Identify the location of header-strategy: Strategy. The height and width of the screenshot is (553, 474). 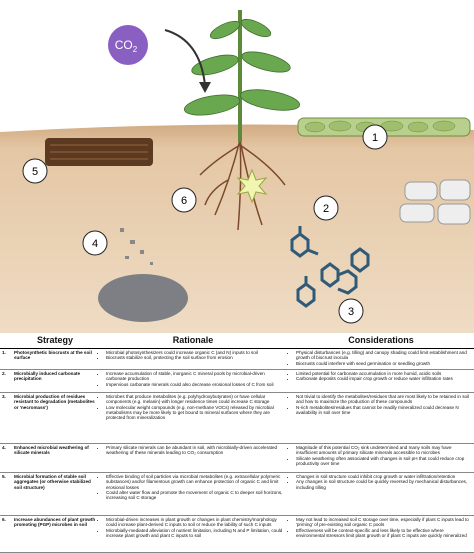
(54, 340).